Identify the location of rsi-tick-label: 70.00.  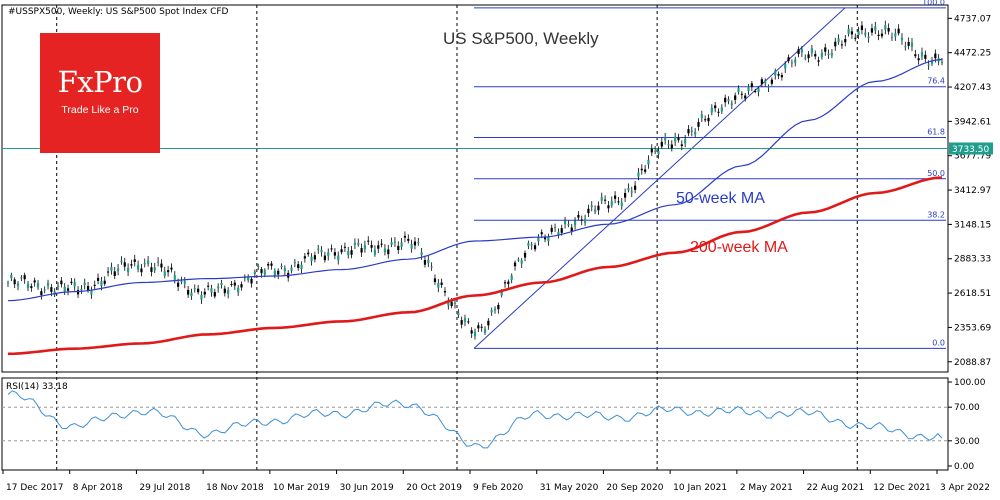
(967, 408).